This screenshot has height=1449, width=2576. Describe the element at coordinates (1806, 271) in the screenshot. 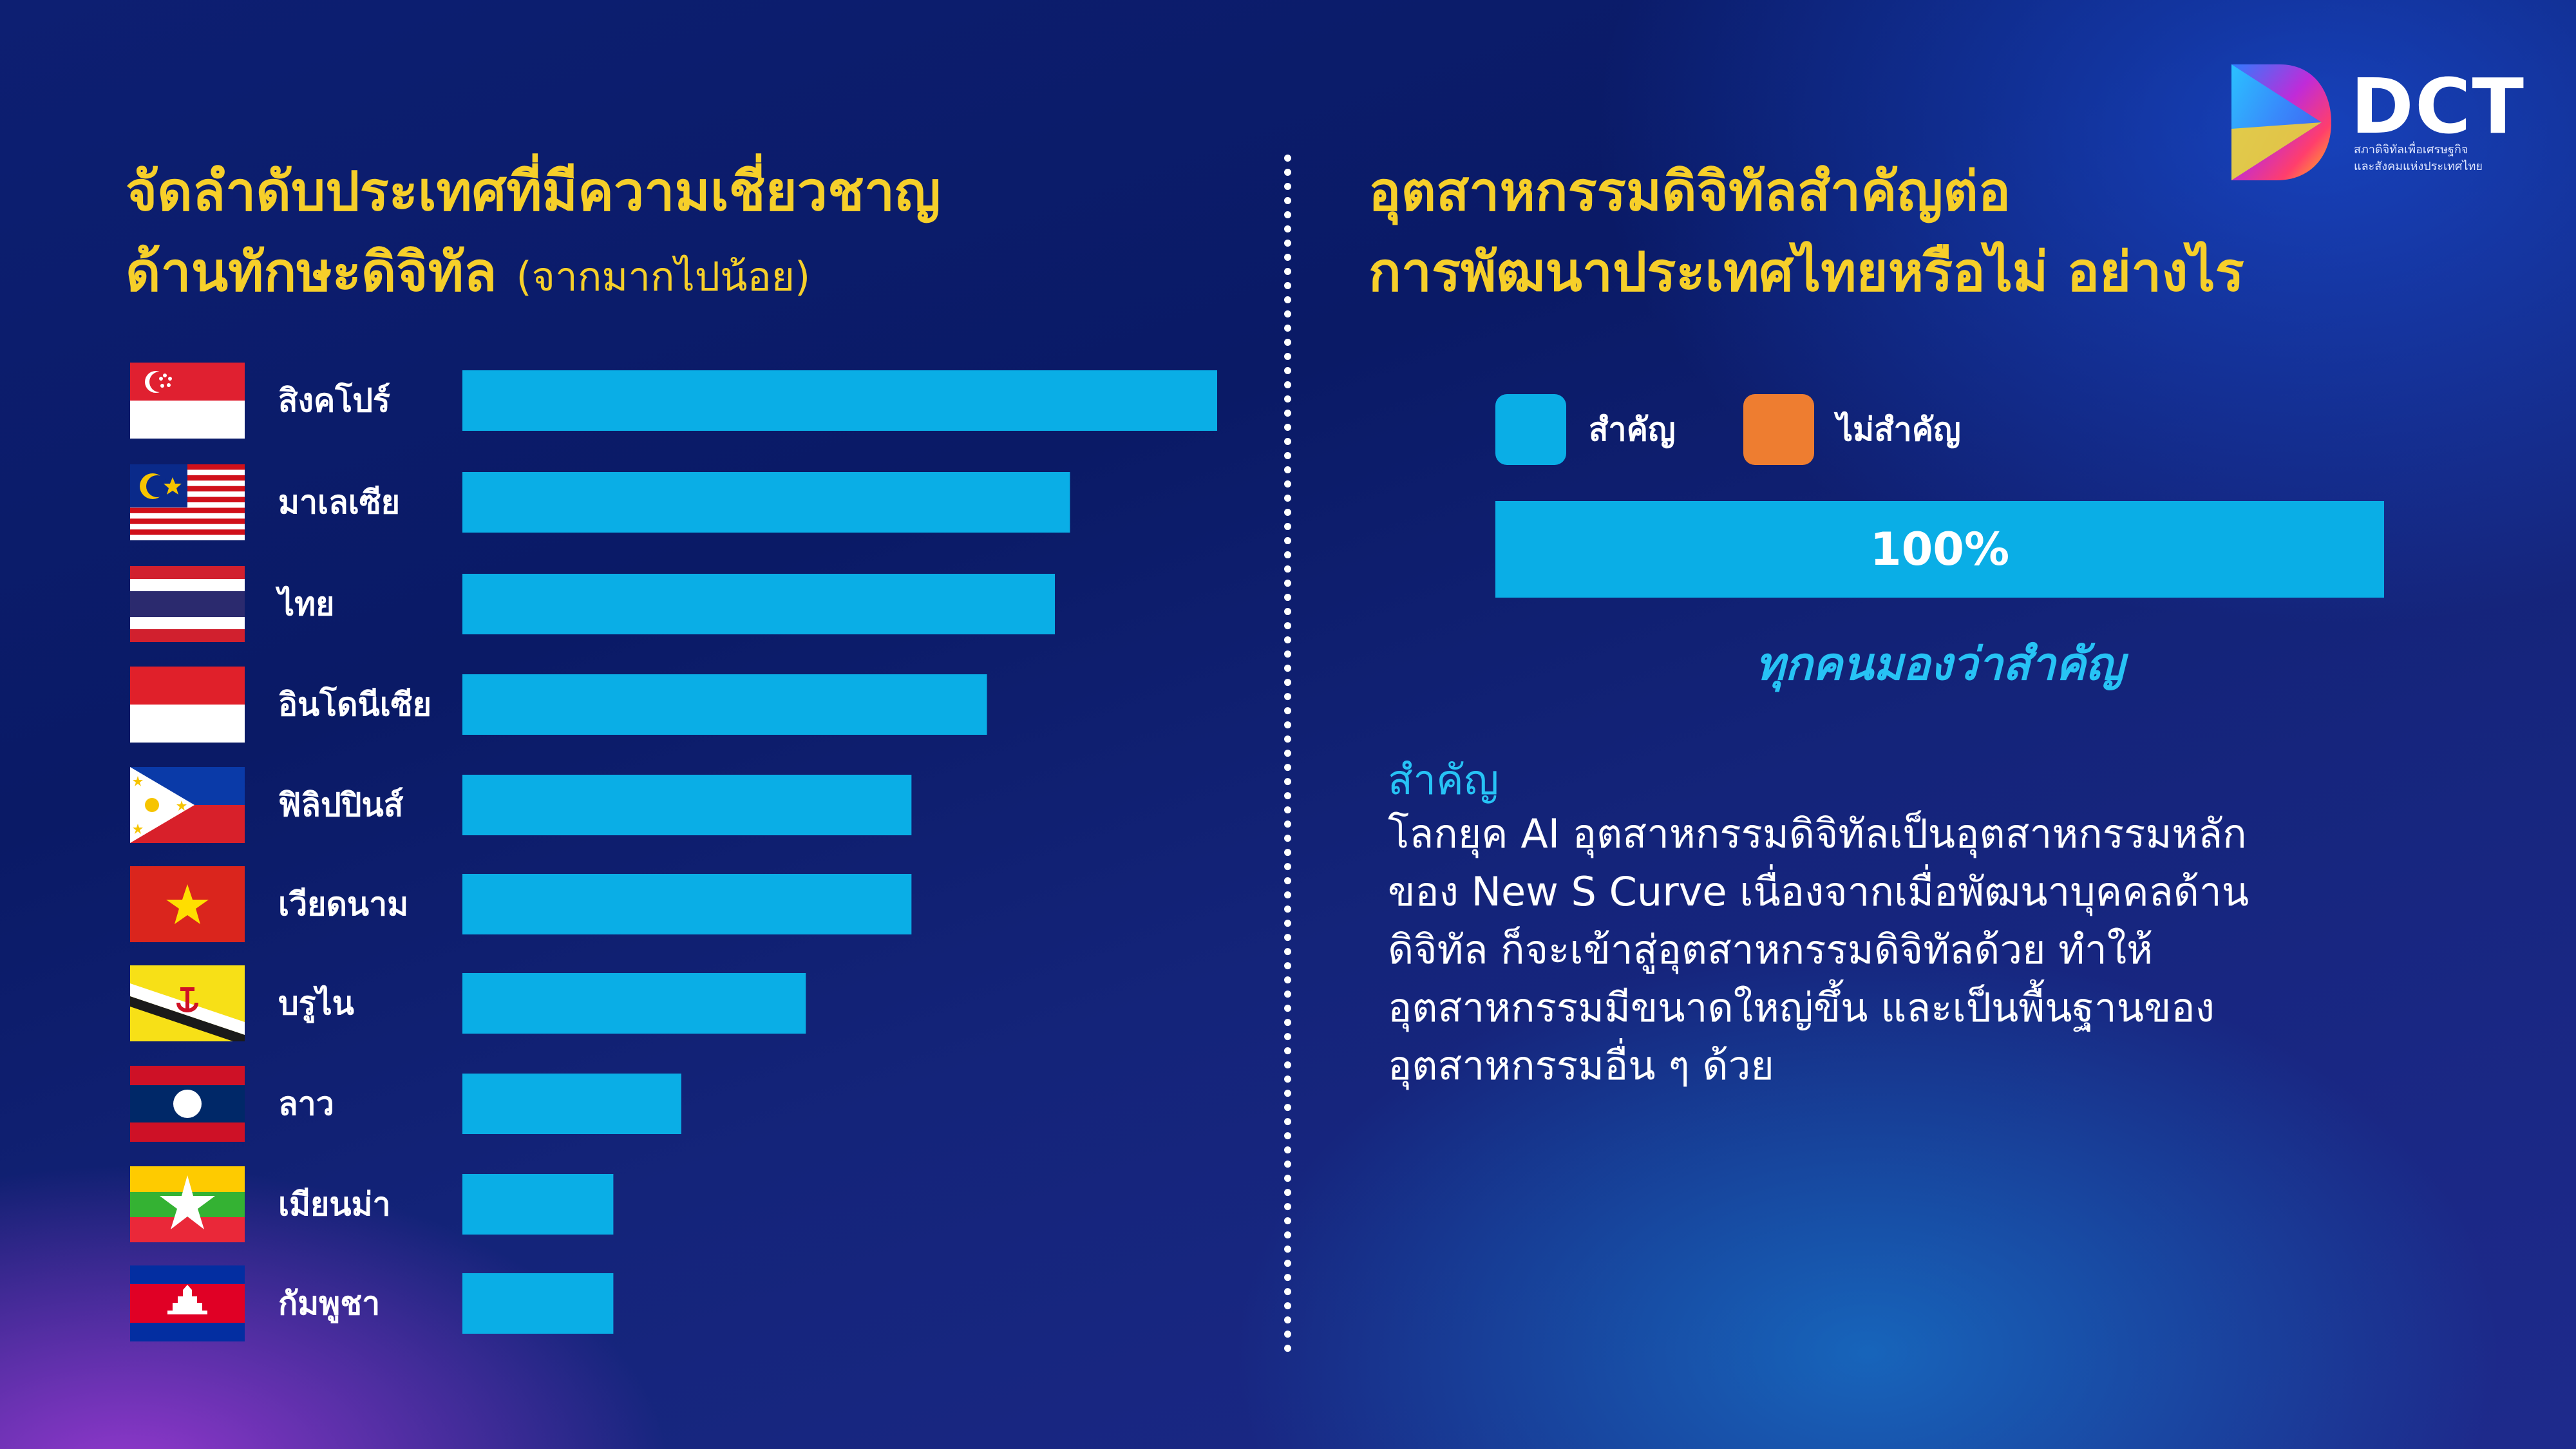

I see `right-title-line2: การพัฒนาประเทศไทยหรือไม่ อย่างไร` at that location.